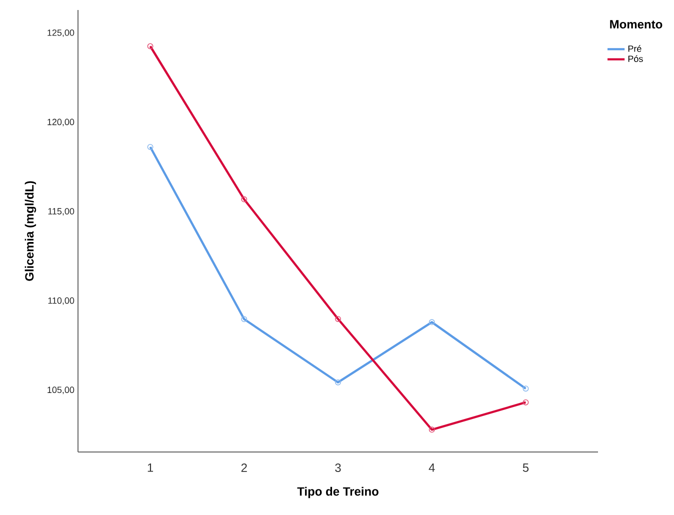 This screenshot has width=674, height=515. I want to click on legend-label: Pré, so click(635, 48).